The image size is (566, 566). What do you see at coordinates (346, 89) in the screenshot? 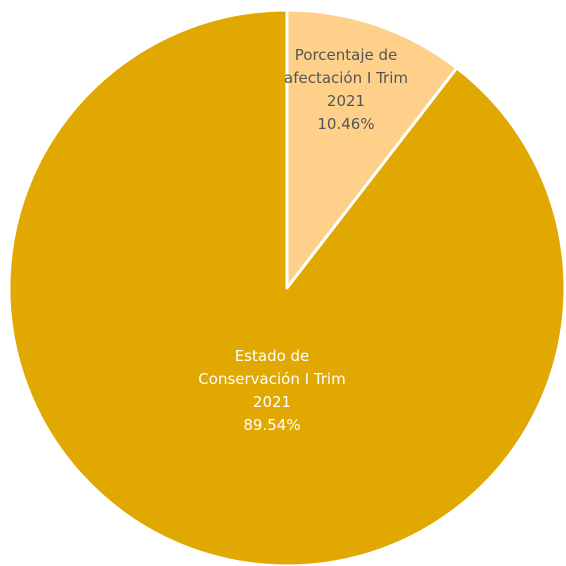
I see `slice-label-0: Porcentaje de afectación I Trim 2021 10.46%` at bounding box center [346, 89].